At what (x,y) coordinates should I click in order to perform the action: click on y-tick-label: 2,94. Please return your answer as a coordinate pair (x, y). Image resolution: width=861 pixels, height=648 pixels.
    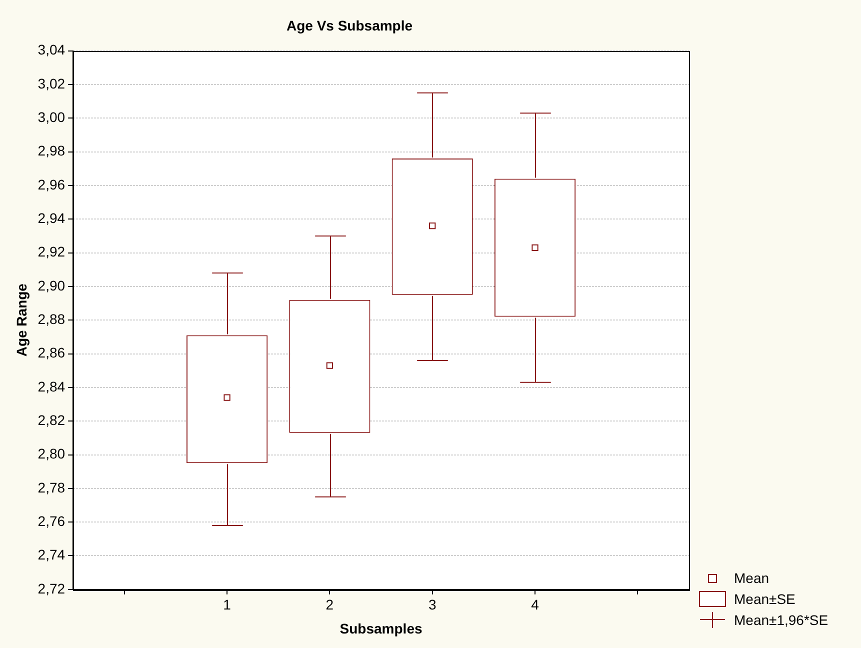
    Looking at the image, I should click on (52, 218).